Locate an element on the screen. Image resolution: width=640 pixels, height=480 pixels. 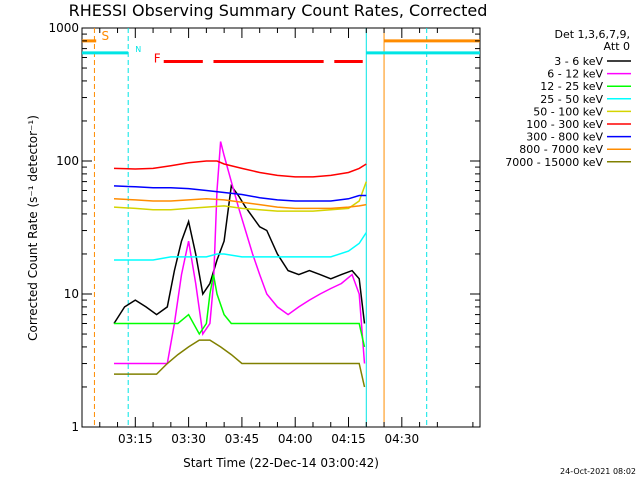
x-tick-label-5: 04:30 is located at coordinates (402, 439).